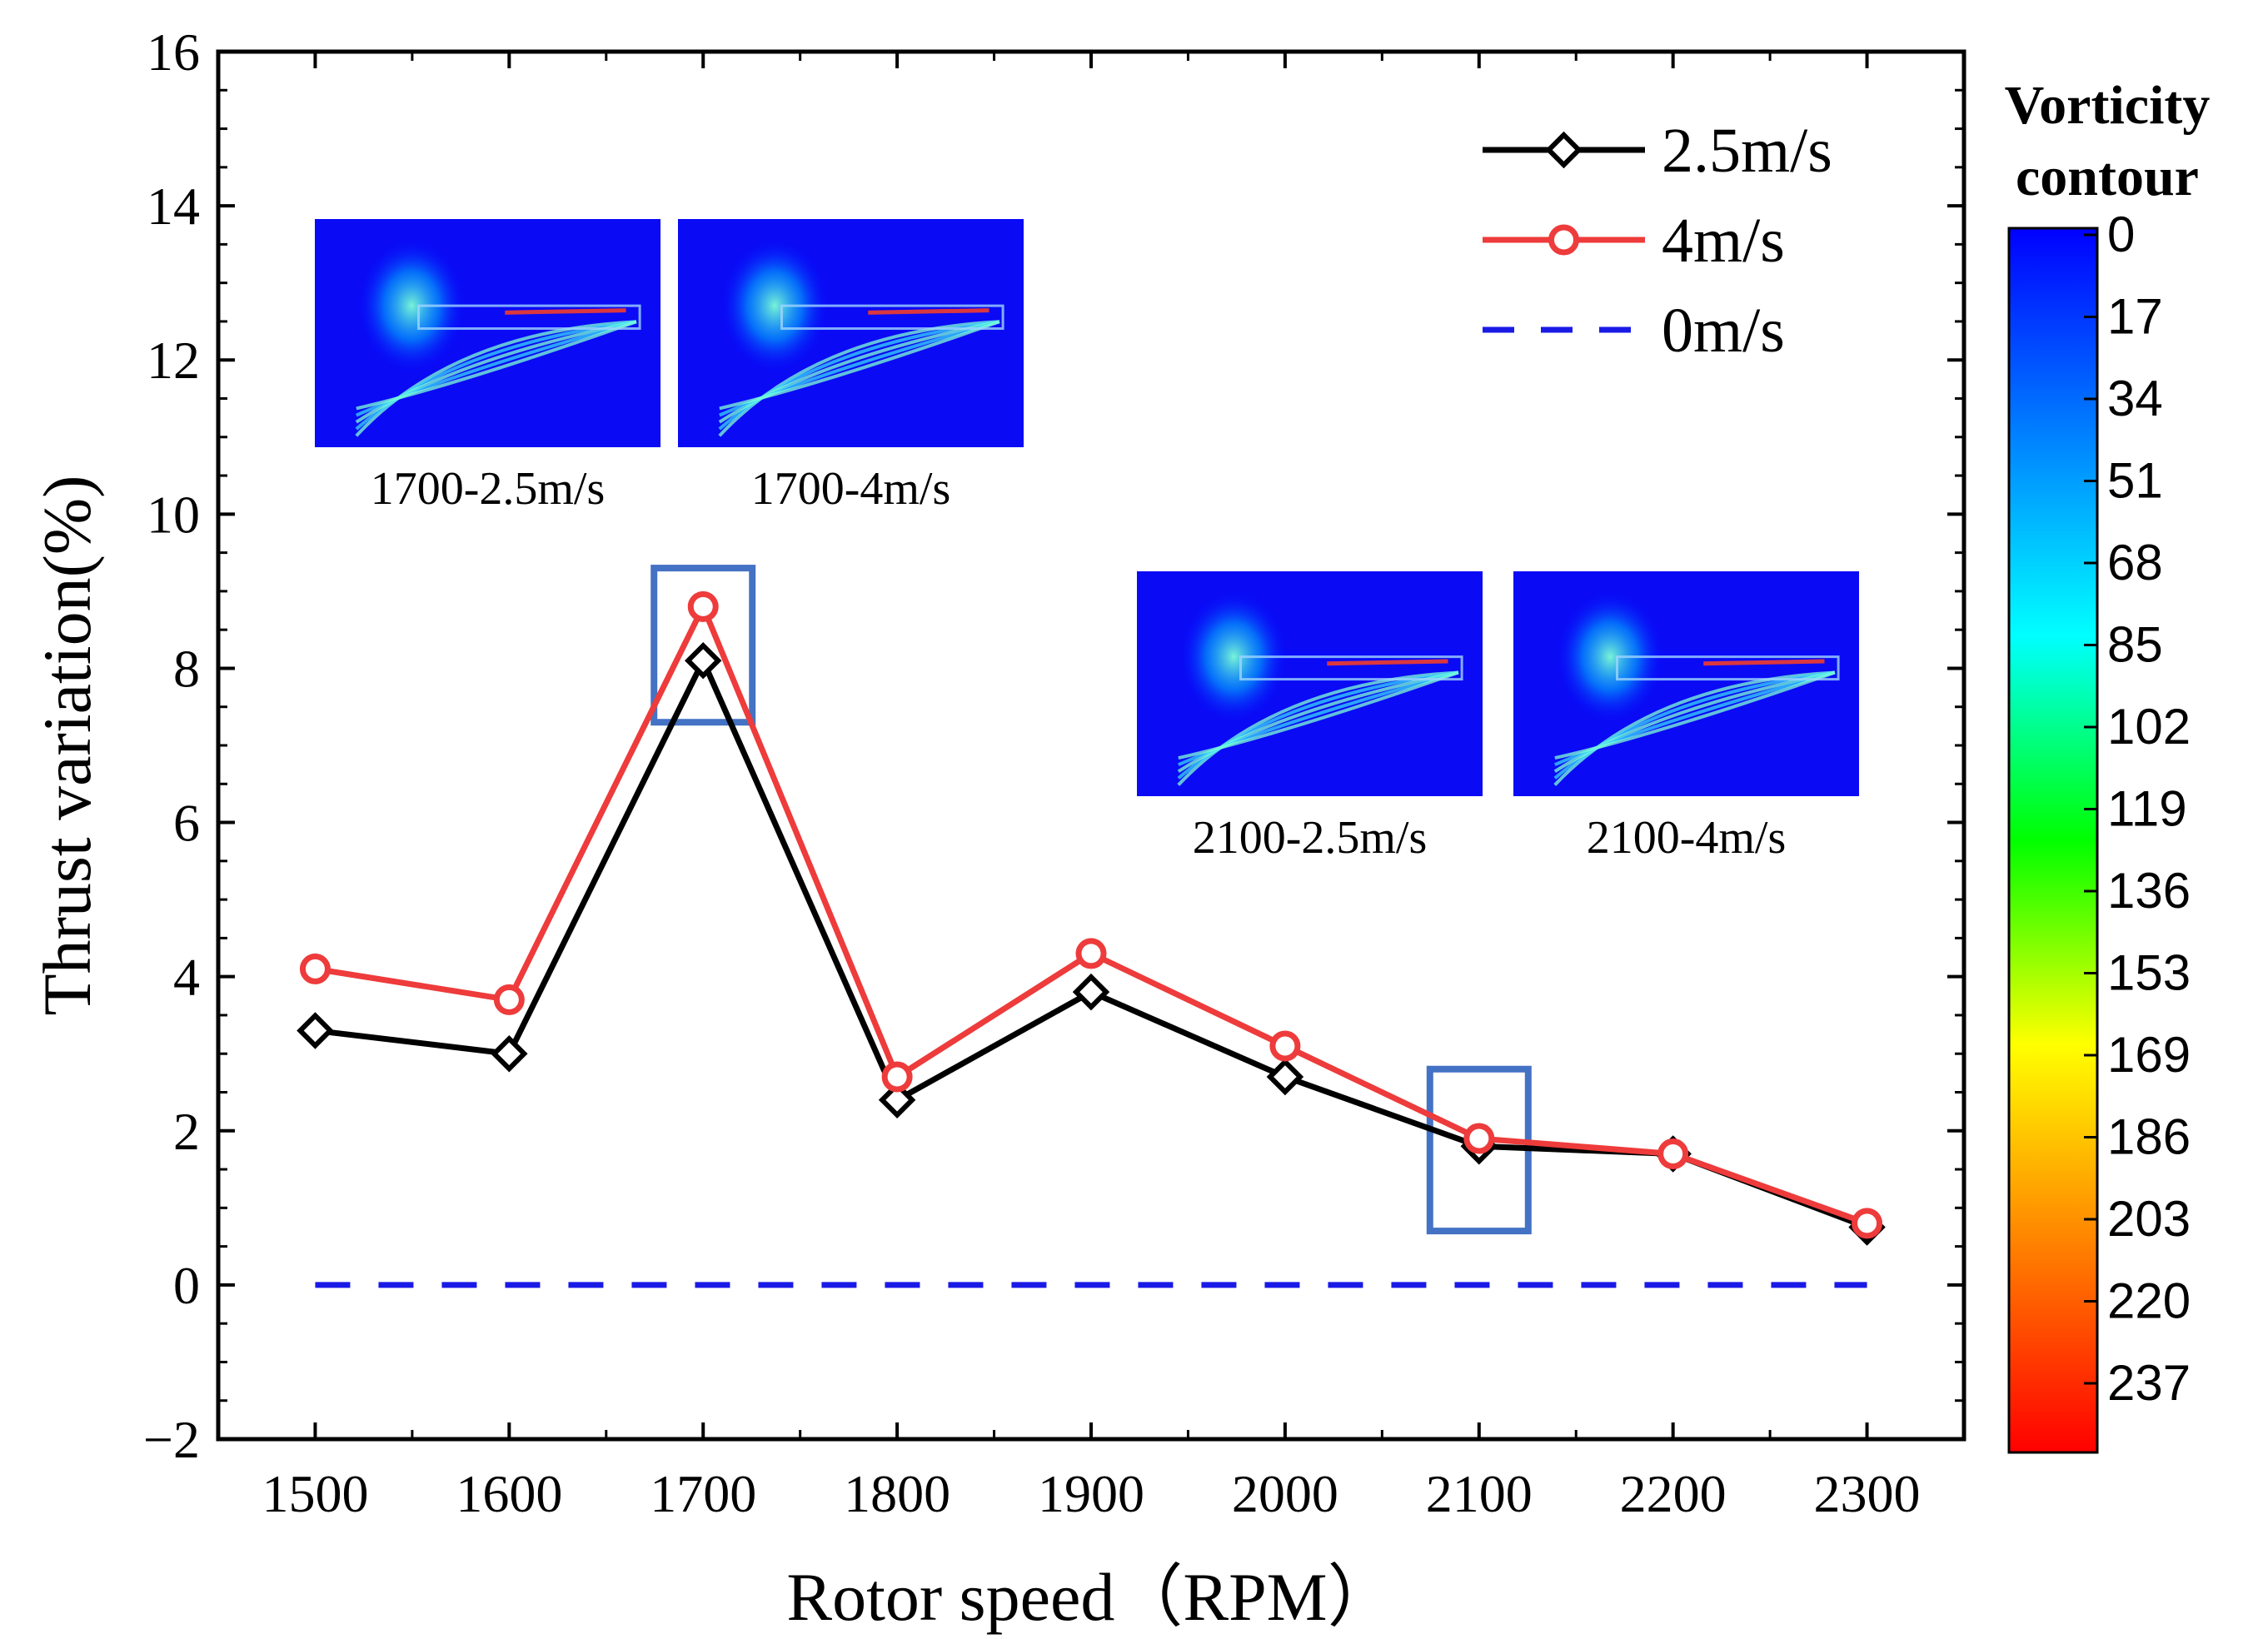 The image size is (2268, 1639). Describe the element at coordinates (2149, 973) in the screenshot. I see `colorbar-label: 153` at that location.